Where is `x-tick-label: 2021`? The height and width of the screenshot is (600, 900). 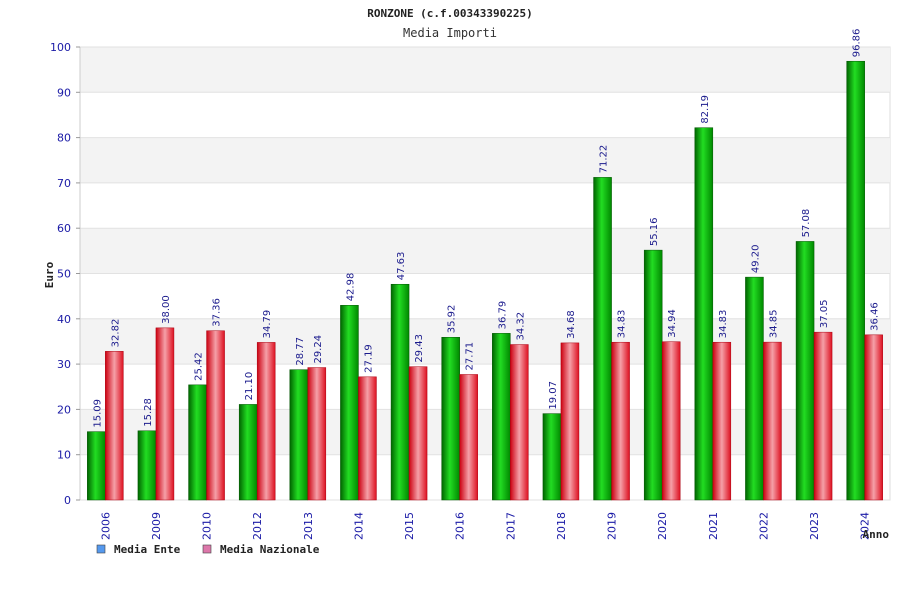
x-tick-label: 2021 is located at coordinates (713, 526).